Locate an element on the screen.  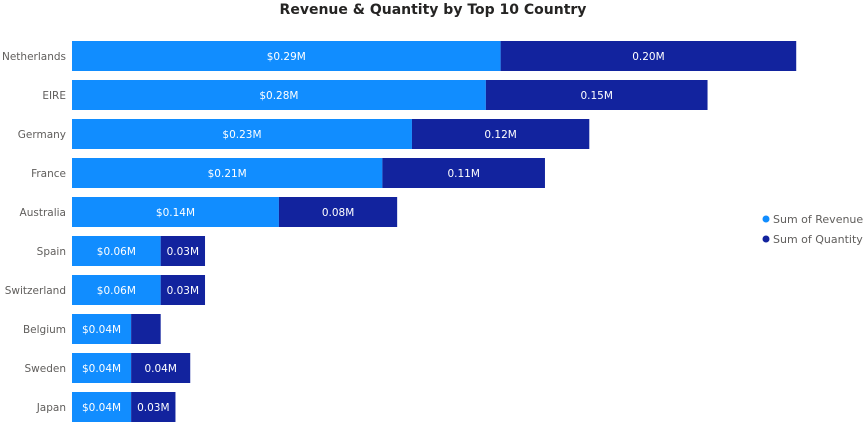
bar-sum-of-revenue-japan is located at coordinates (102, 407).